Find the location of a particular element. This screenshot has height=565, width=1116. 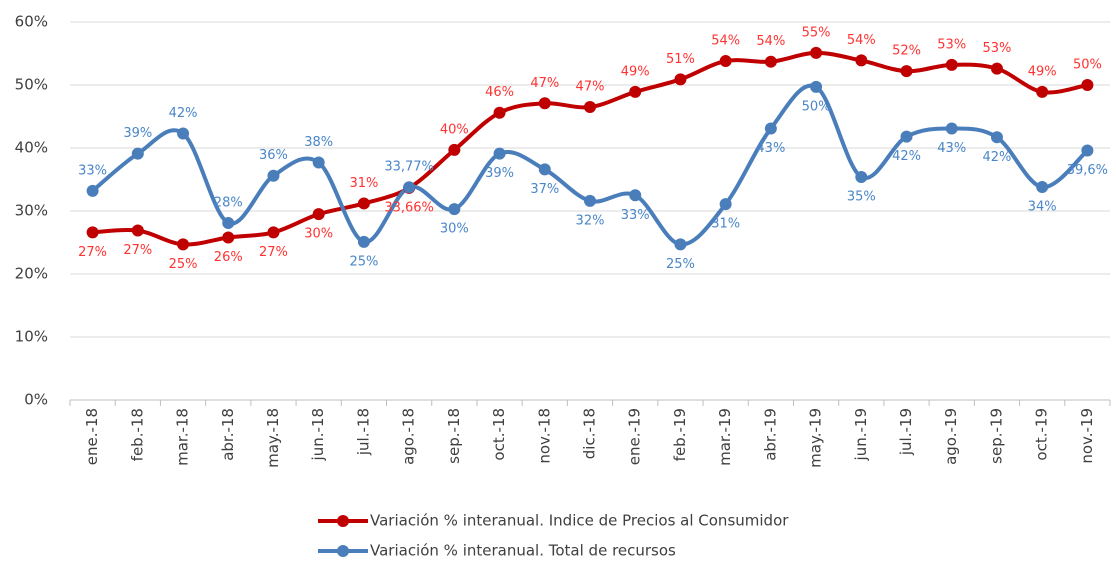

data-label: 40% is located at coordinates (454, 129).